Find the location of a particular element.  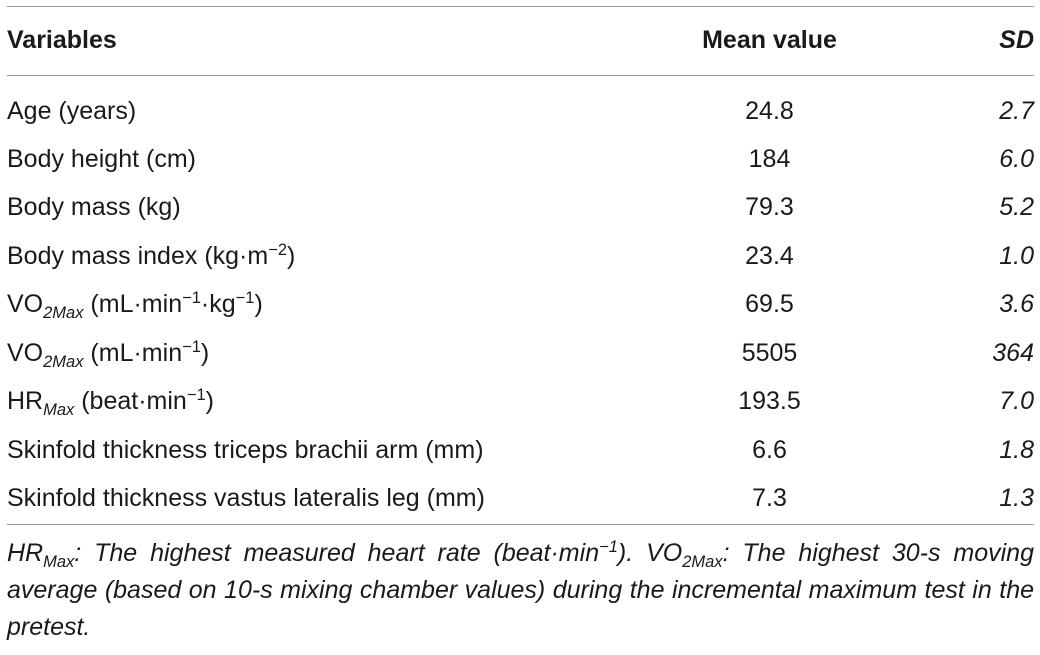

footnote-hr-close: ). is located at coordinates (632, 553).